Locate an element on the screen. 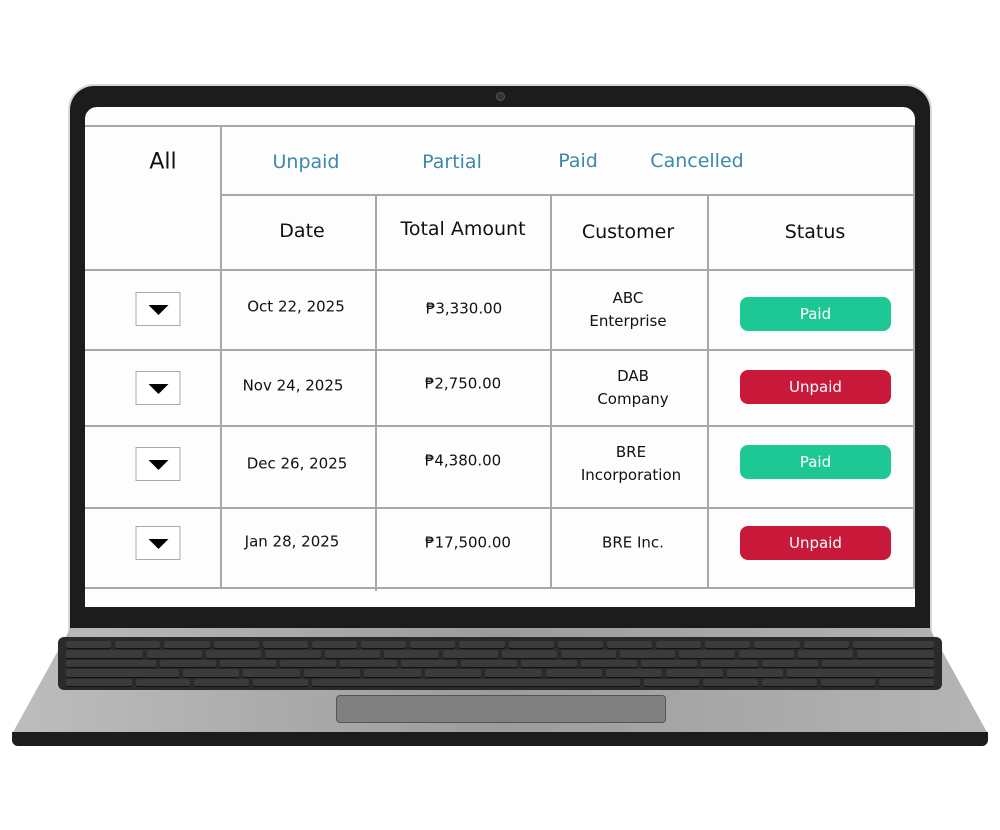 The width and height of the screenshot is (1000, 830). row-customer: BRE Inc. is located at coordinates (633, 542).